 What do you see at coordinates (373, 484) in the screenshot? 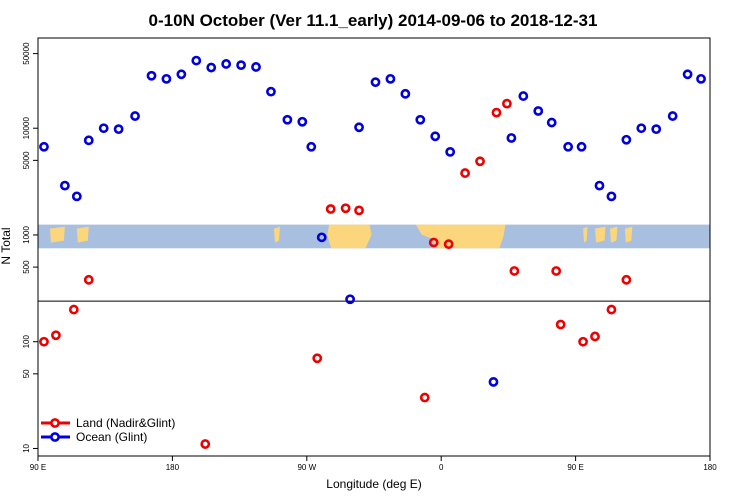
I see `x-axis-label: Longitude (deg E)` at bounding box center [373, 484].